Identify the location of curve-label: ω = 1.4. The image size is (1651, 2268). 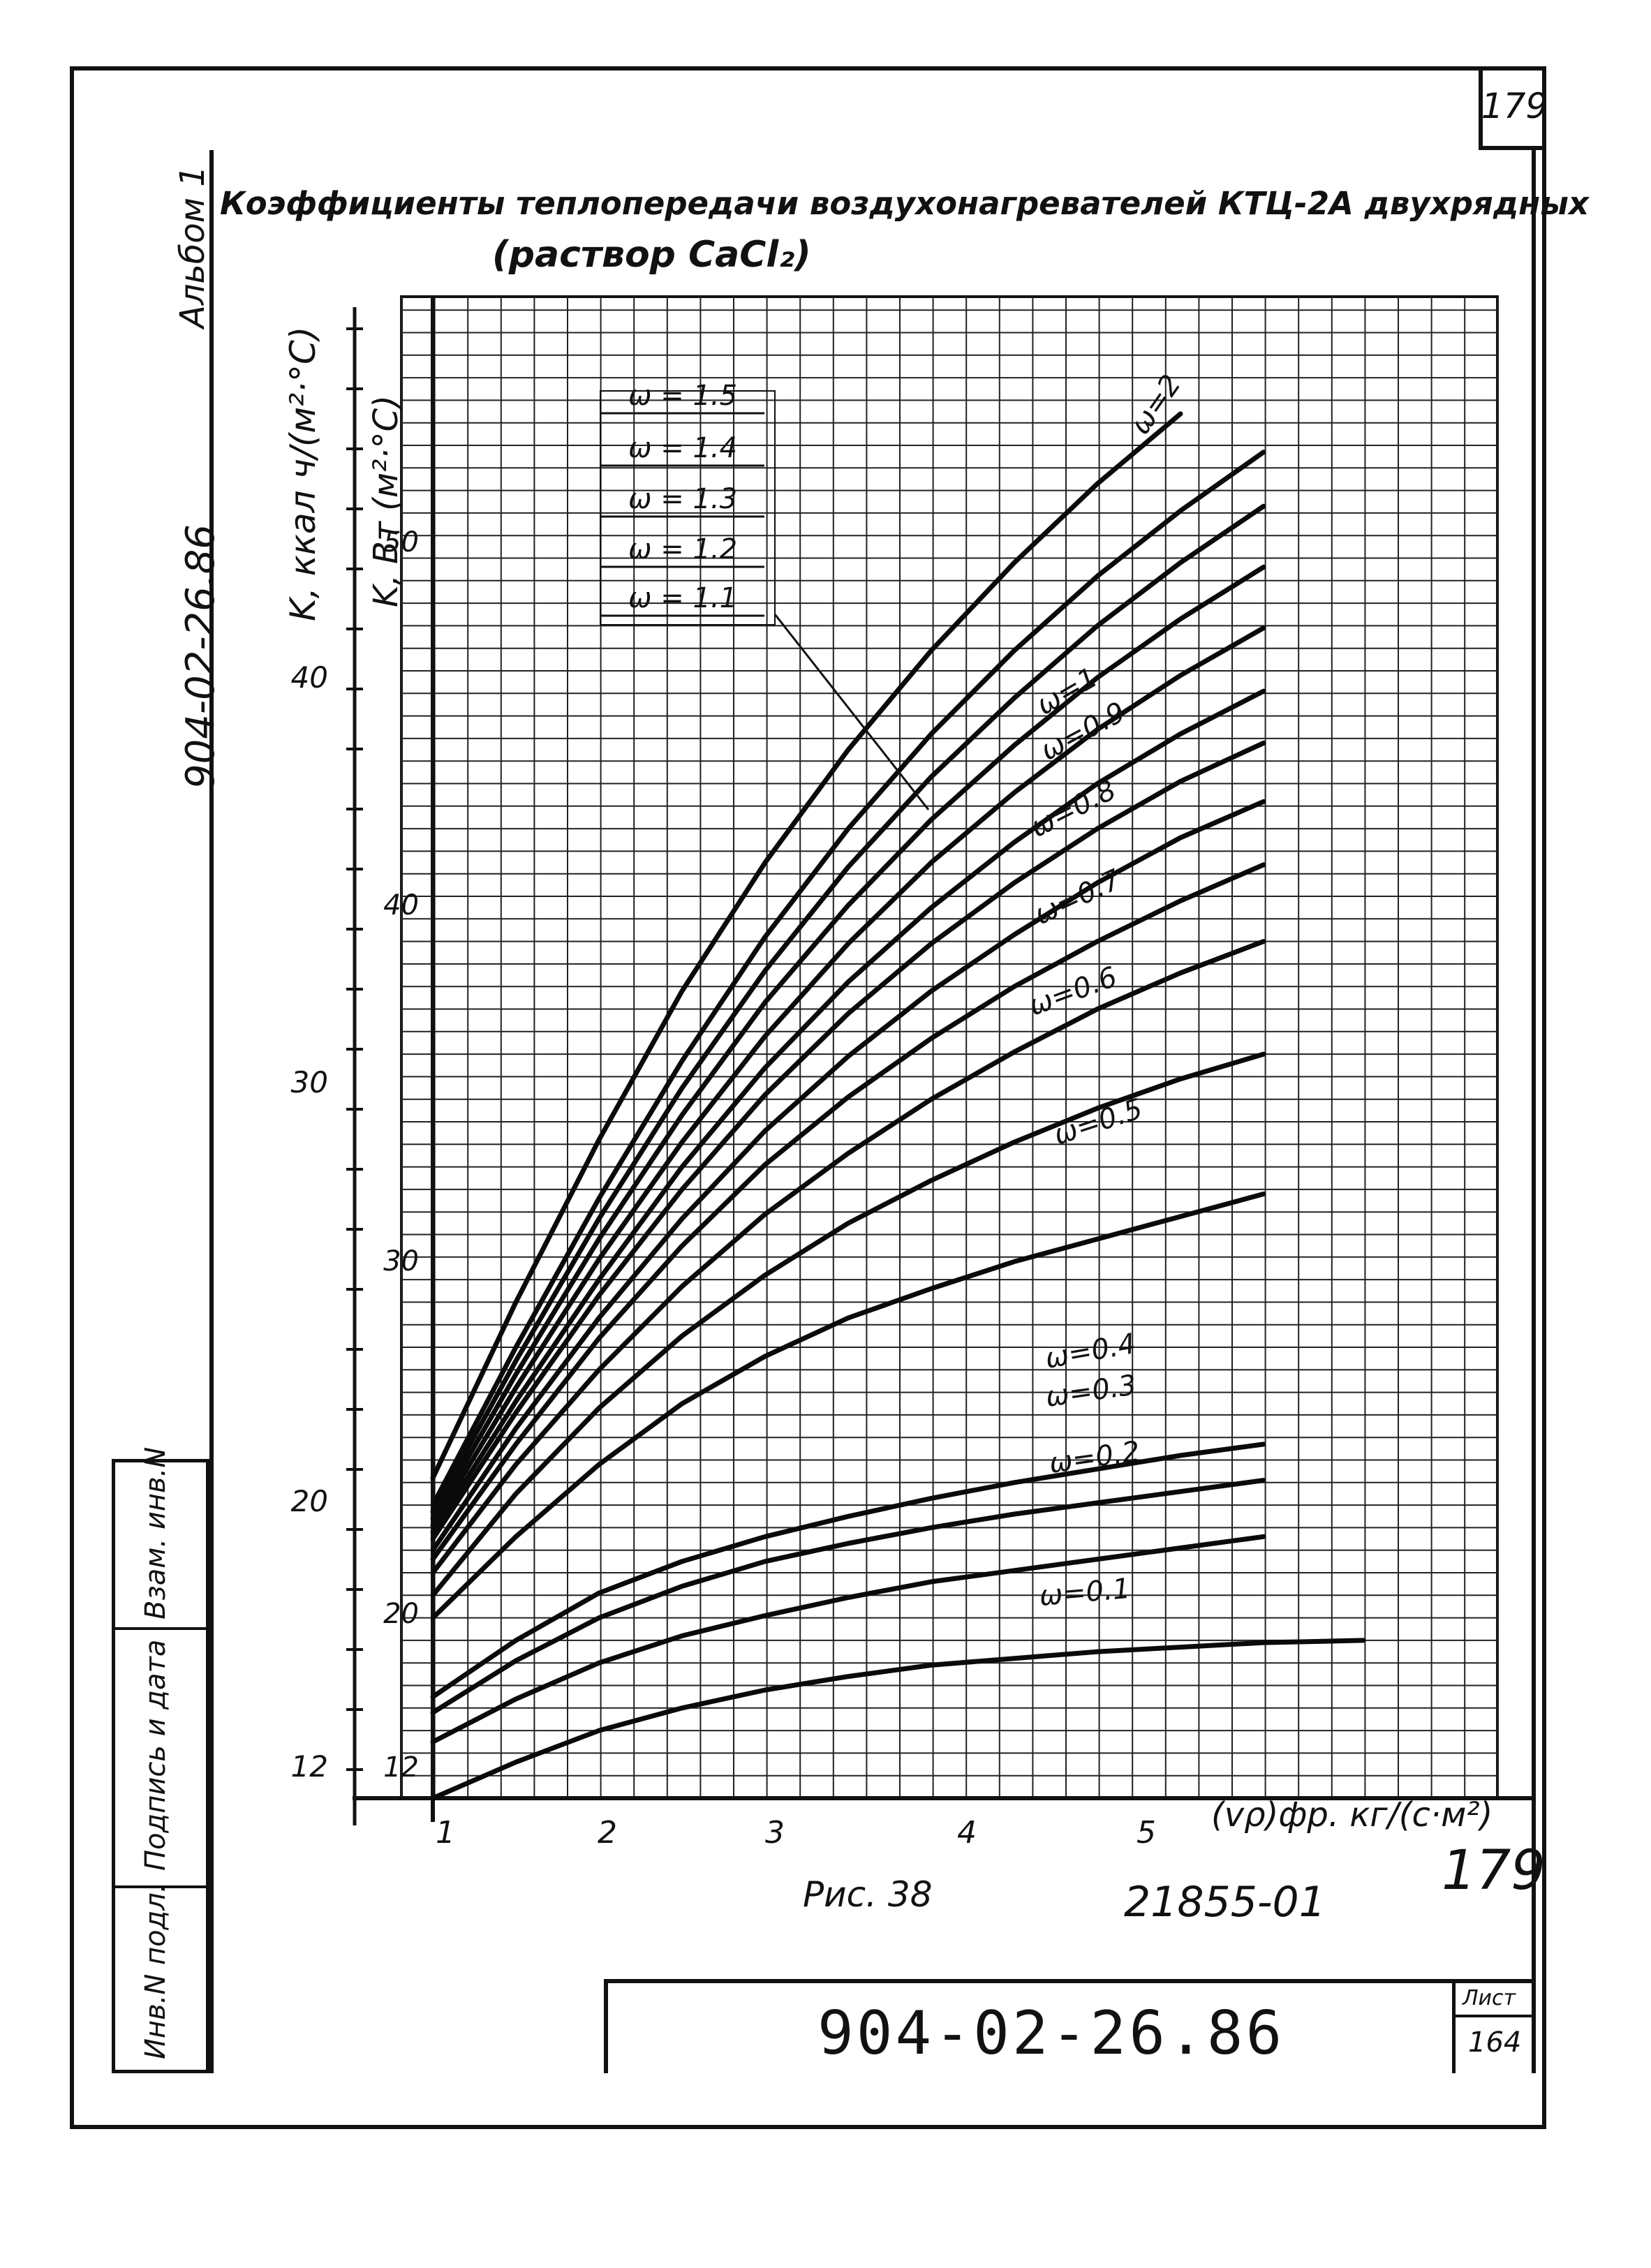
(682, 448).